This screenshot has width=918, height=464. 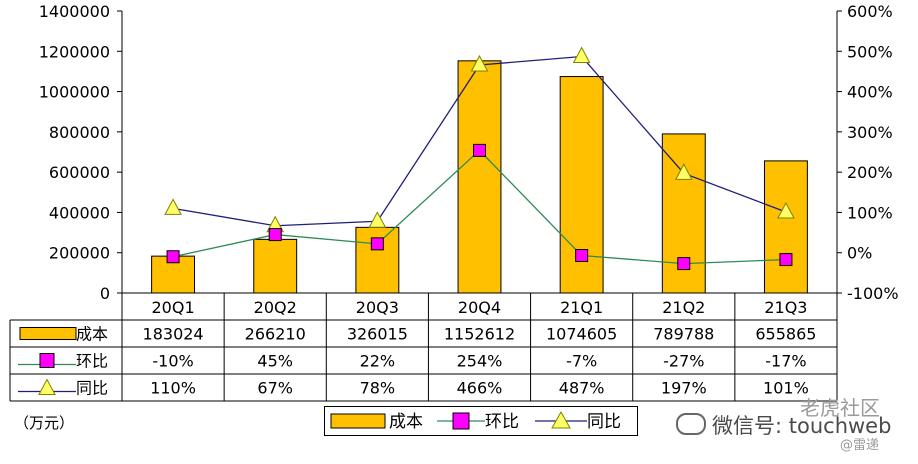 I want to click on table-cell: 655865, so click(x=785, y=334).